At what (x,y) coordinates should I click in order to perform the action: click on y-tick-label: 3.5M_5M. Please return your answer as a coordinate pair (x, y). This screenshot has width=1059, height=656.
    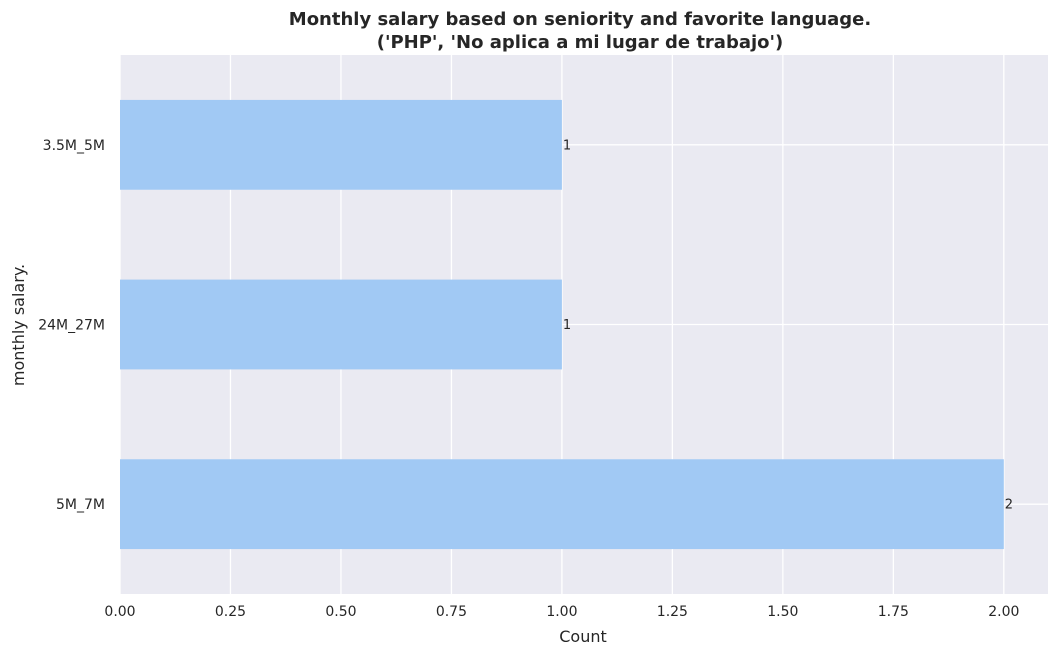
    Looking at the image, I should click on (74, 146).